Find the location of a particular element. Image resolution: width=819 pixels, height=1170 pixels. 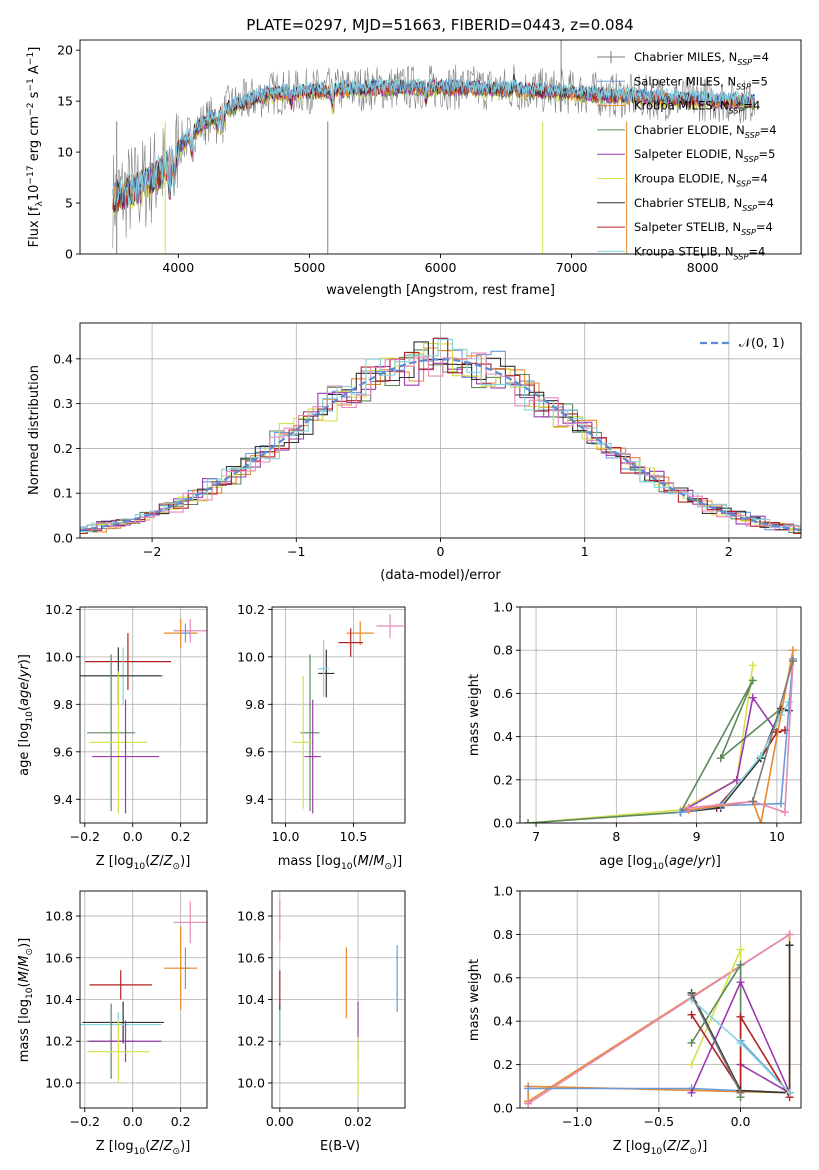

x-tick-label: 10 is located at coordinates (777, 836).